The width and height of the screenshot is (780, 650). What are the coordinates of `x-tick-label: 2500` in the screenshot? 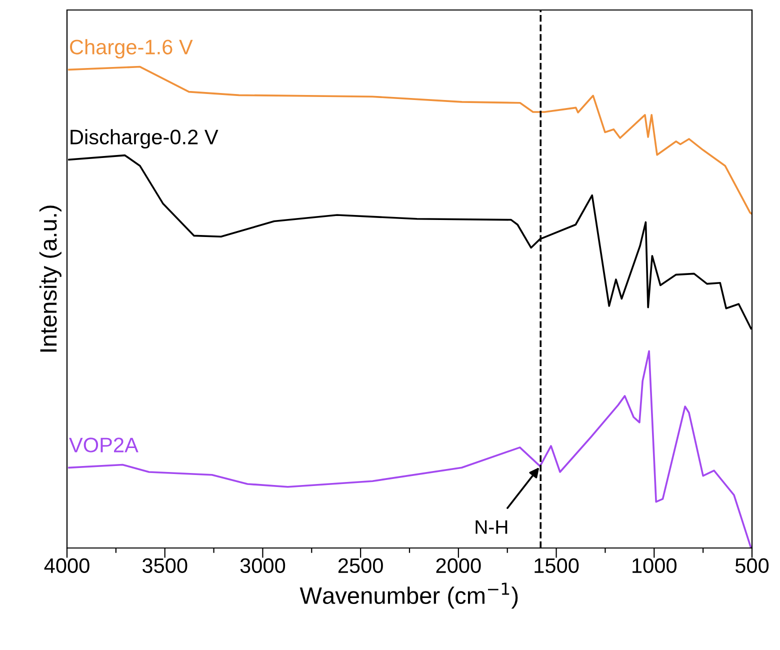 It's located at (360, 566).